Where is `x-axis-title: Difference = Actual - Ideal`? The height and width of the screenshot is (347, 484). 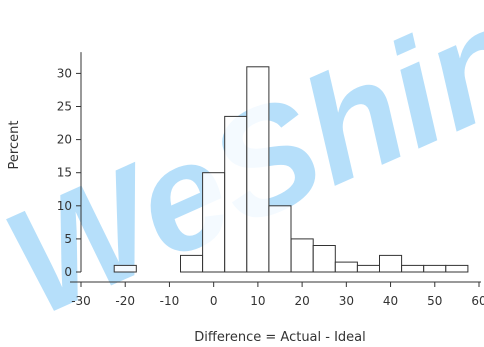
x-axis-title: Difference = Actual - Ideal is located at coordinates (280, 337).